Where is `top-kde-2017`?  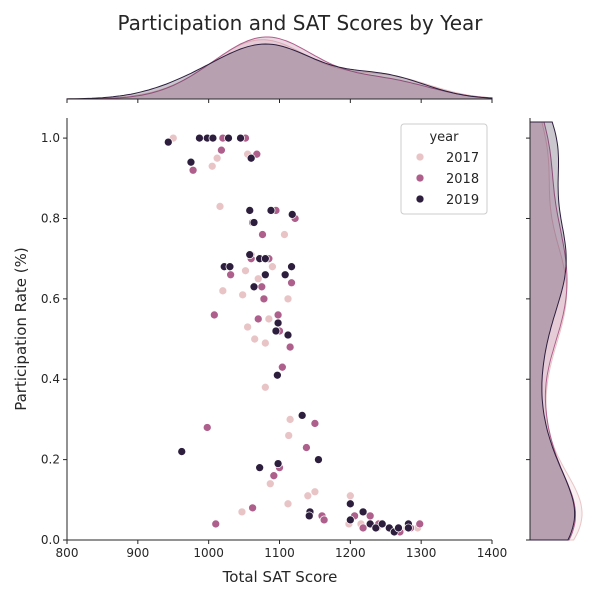 top-kde-2017 is located at coordinates (279, 69).